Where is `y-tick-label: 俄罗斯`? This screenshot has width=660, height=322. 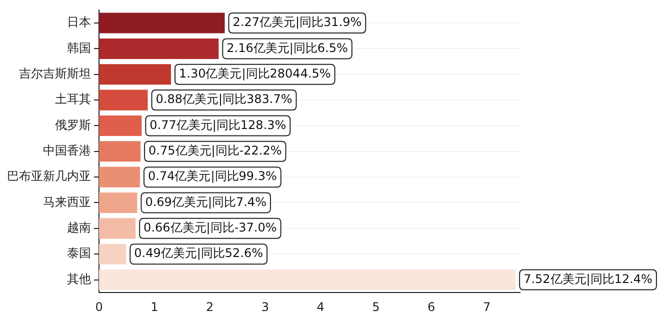 y-tick-label: 俄罗斯 is located at coordinates (73, 125).